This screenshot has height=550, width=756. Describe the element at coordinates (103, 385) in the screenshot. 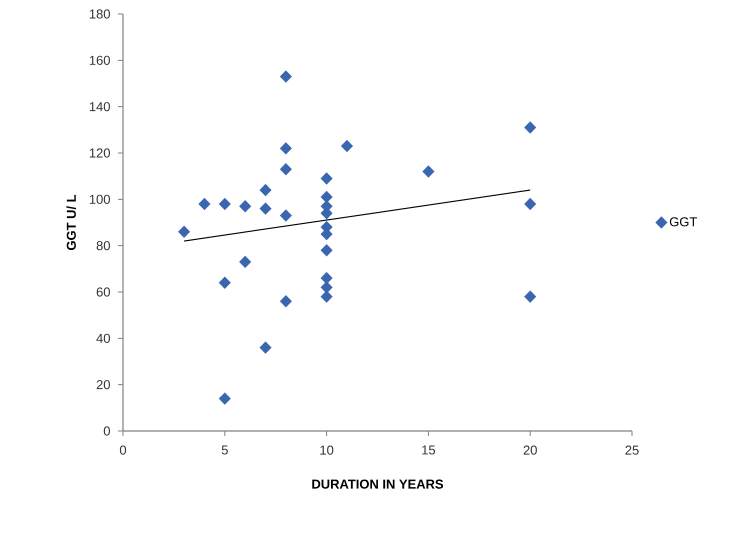

I see `y-tick-label: 20` at that location.